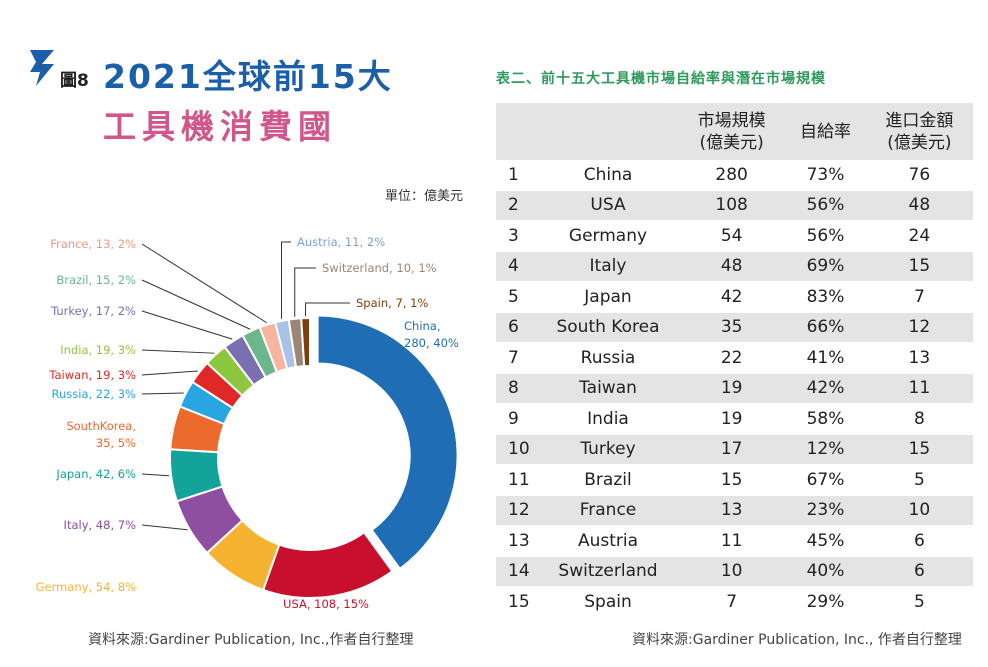 This screenshot has width=988, height=667. What do you see at coordinates (517, 449) in the screenshot?
I see `rank-cell: 10` at bounding box center [517, 449].